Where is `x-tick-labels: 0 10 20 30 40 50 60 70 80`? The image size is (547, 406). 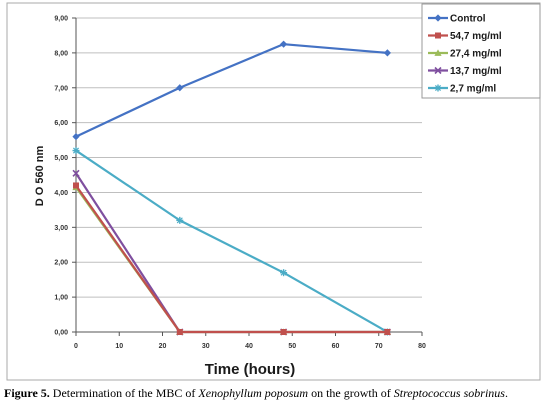
x-tick-labels: 0 10 20 30 40 50 60 70 80 is located at coordinates (250, 346).